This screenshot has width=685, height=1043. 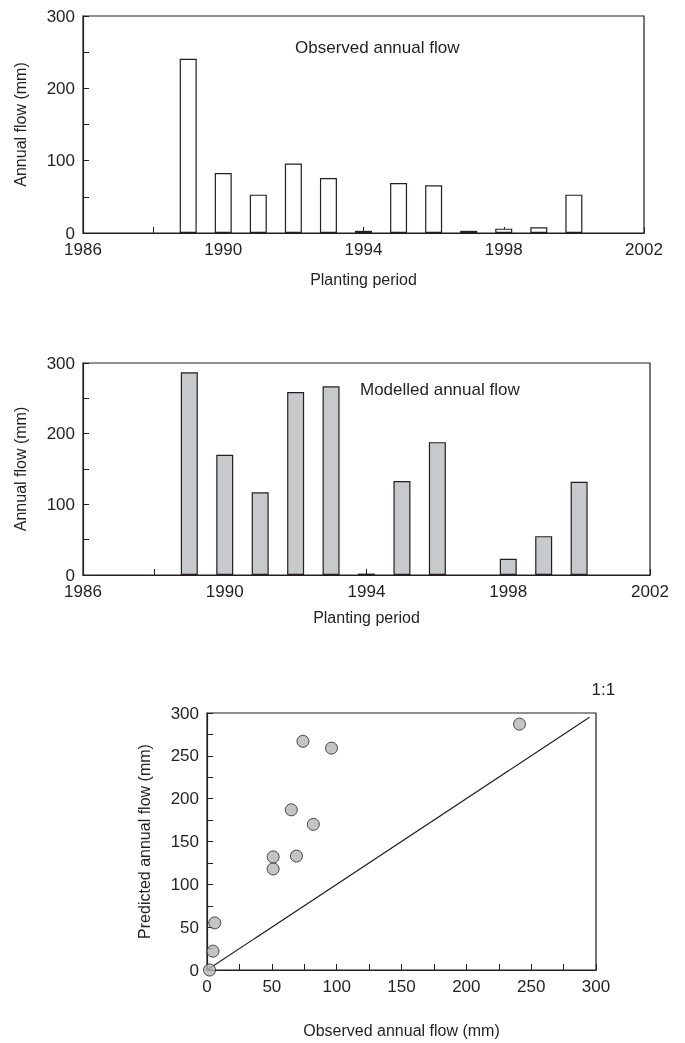 What do you see at coordinates (603, 690) in the screenshot?
I see `annotation: 1:1` at bounding box center [603, 690].